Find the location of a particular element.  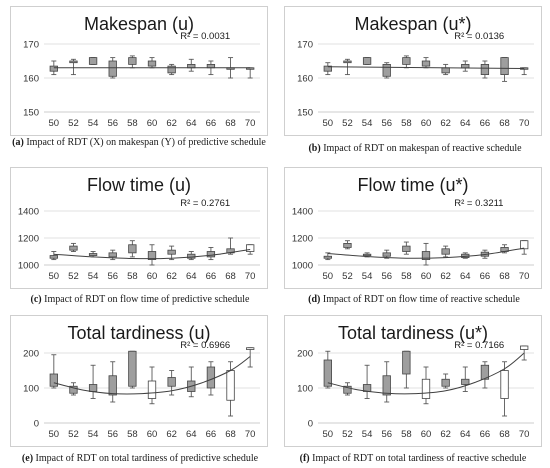

caption-letter: (e) is located at coordinates (27, 458).